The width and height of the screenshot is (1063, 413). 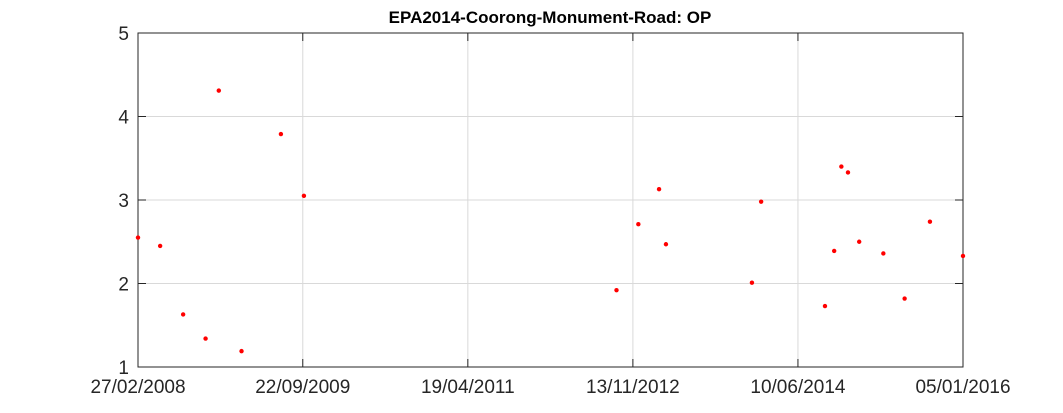 What do you see at coordinates (123, 34) in the screenshot?
I see `y-tick-label: 5` at bounding box center [123, 34].